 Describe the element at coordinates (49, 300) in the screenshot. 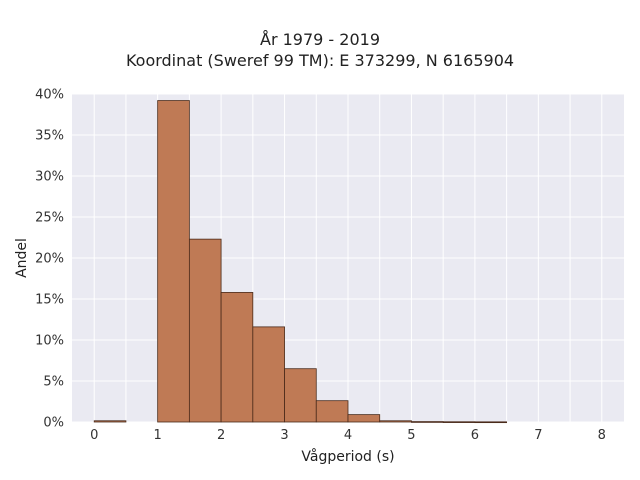

I see `y-tick-label: 15%` at that location.